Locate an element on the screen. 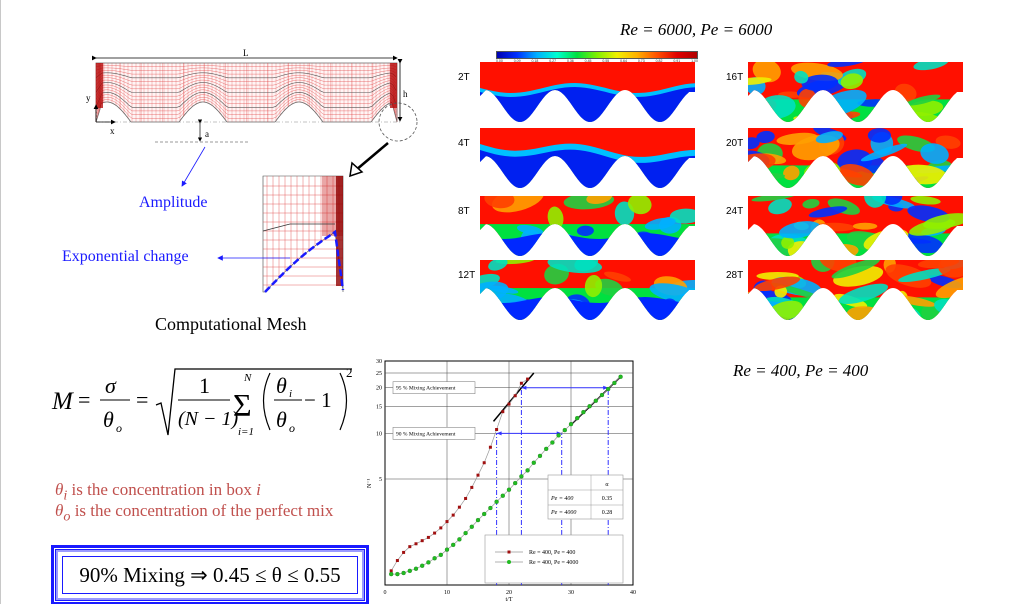 The height and width of the screenshot is (604, 1022). colorbar-tick: 0.18 is located at coordinates (535, 61).